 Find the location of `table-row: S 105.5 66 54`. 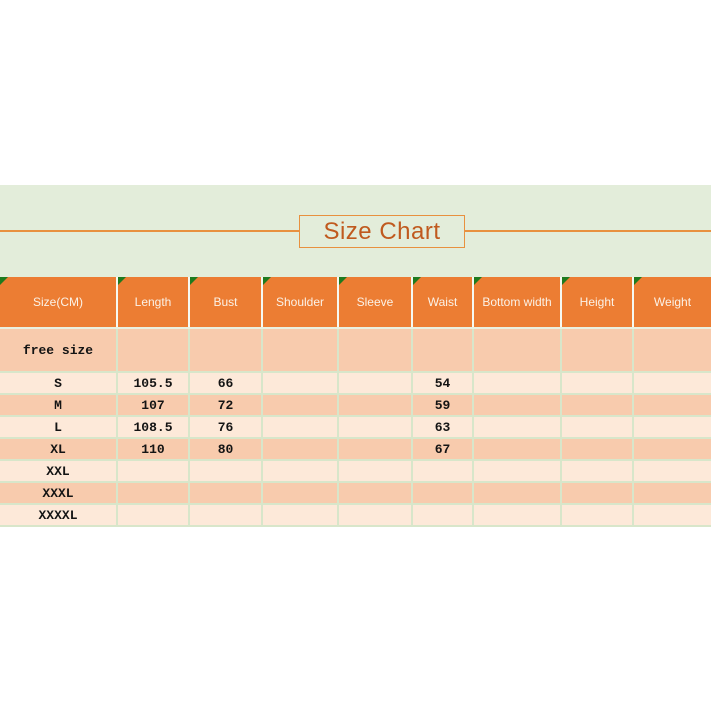

table-row: S 105.5 66 54 is located at coordinates (355, 383).